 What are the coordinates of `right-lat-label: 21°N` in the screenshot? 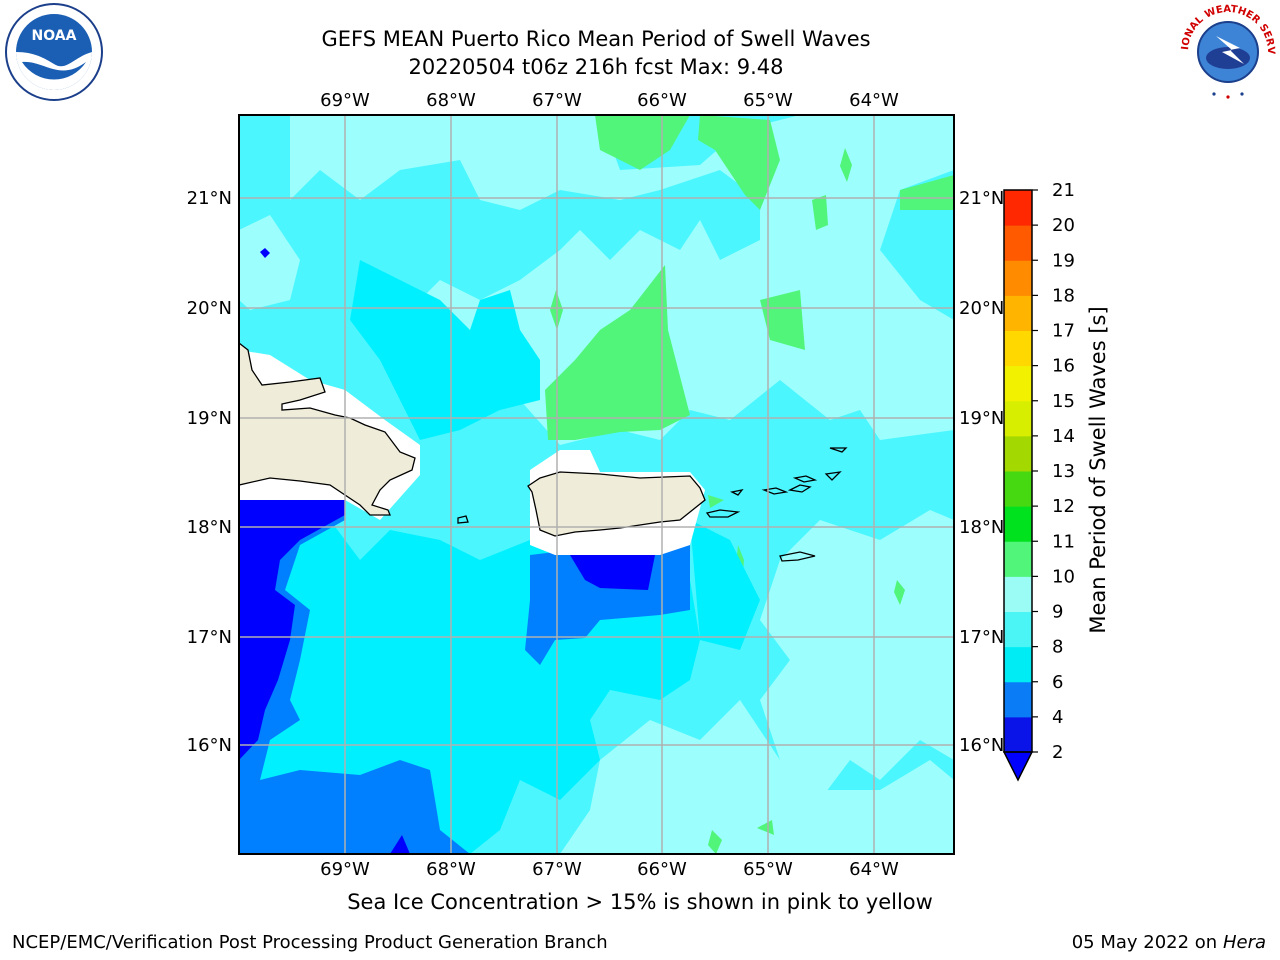 It's located at (981, 198).